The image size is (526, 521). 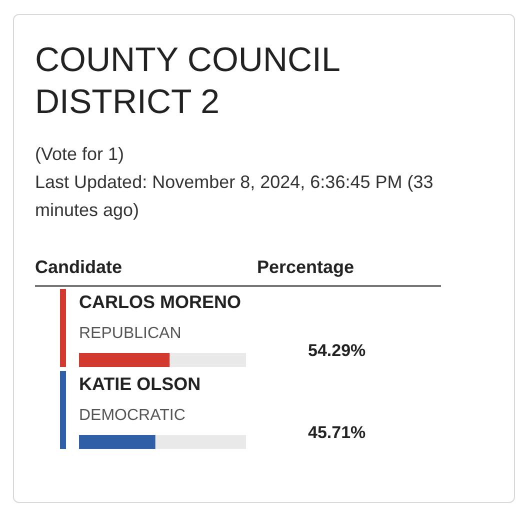 What do you see at coordinates (160, 302) in the screenshot?
I see `y-tick-label: CARLOS MORENO` at bounding box center [160, 302].